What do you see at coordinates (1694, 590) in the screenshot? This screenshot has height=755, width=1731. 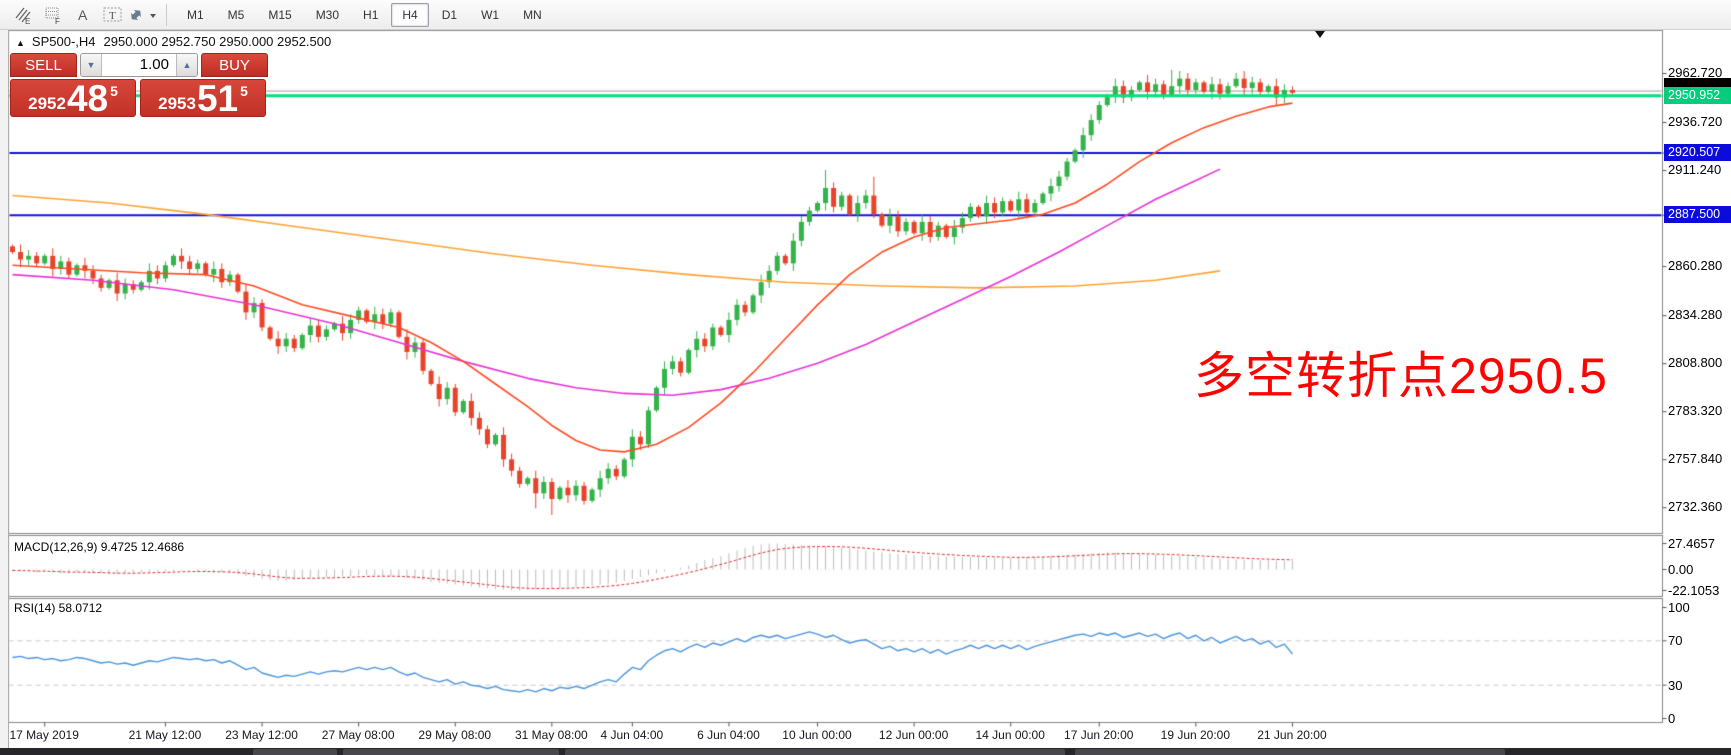 I see `macd-scale-label: -22.1053` at bounding box center [1694, 590].